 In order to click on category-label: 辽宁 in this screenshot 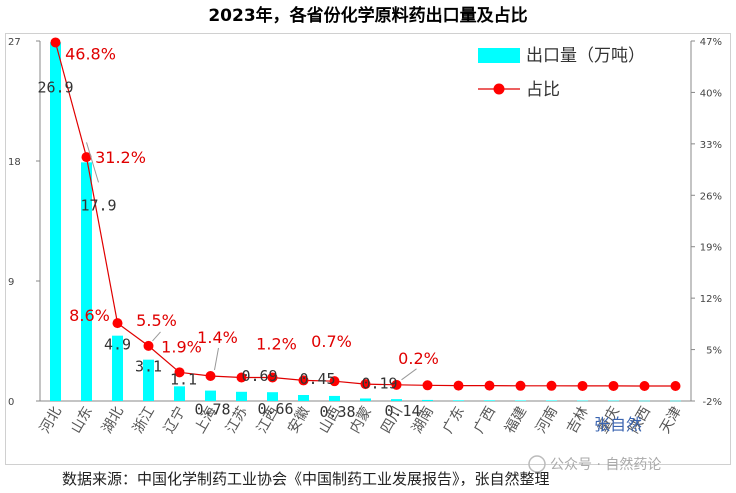, I will do `click(174, 420)`.